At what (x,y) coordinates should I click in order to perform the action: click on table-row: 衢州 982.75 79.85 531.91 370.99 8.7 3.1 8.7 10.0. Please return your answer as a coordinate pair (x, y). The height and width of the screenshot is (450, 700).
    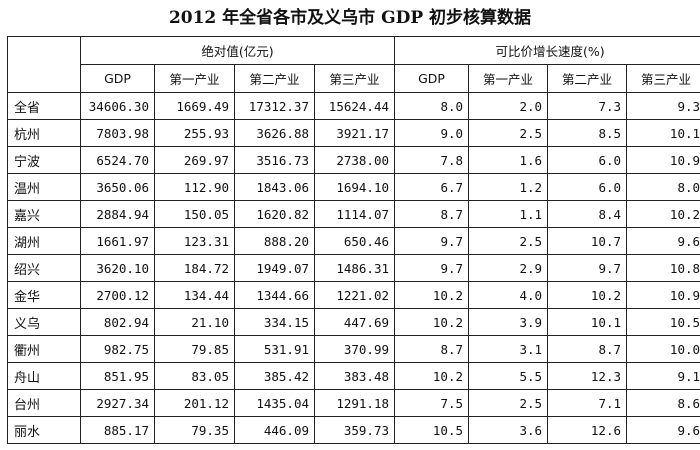
    Looking at the image, I should click on (353, 349).